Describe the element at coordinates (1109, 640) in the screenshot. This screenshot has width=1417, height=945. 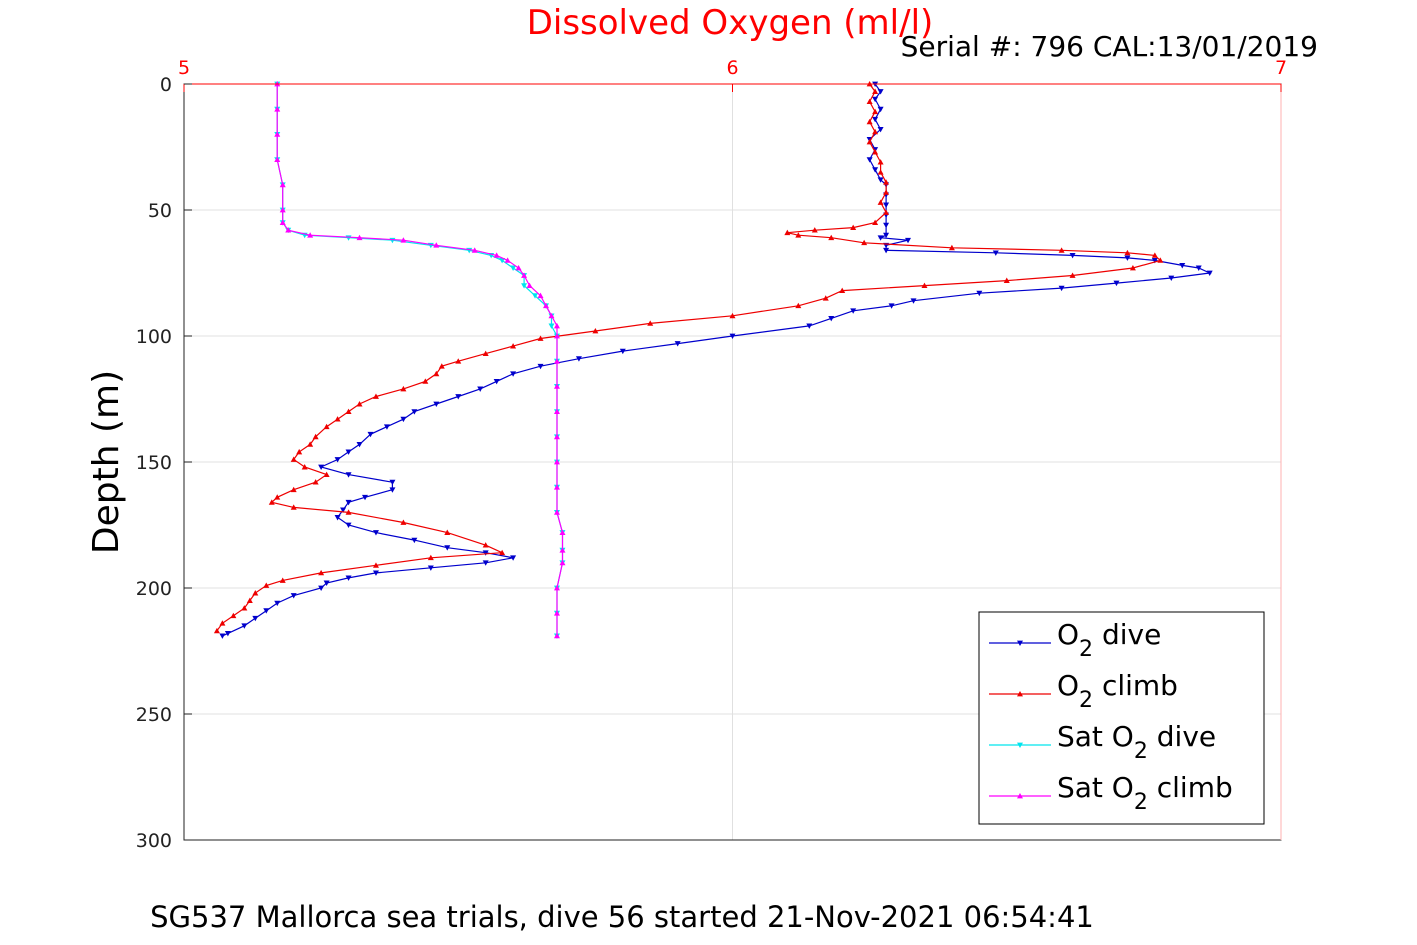
I see `legend-label: O2 dive` at that location.